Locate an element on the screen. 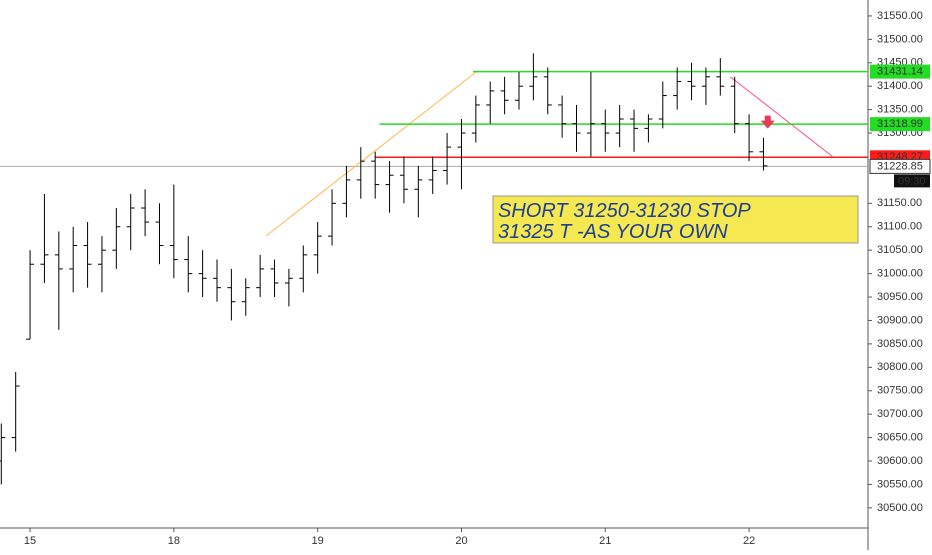 This screenshot has width=932, height=555. y-tick-label: 30750.00 is located at coordinates (900, 391).